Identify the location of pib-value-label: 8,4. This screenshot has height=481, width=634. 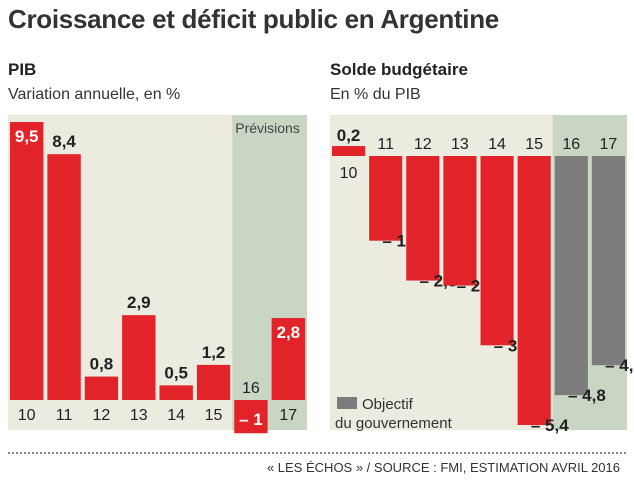
(64, 141).